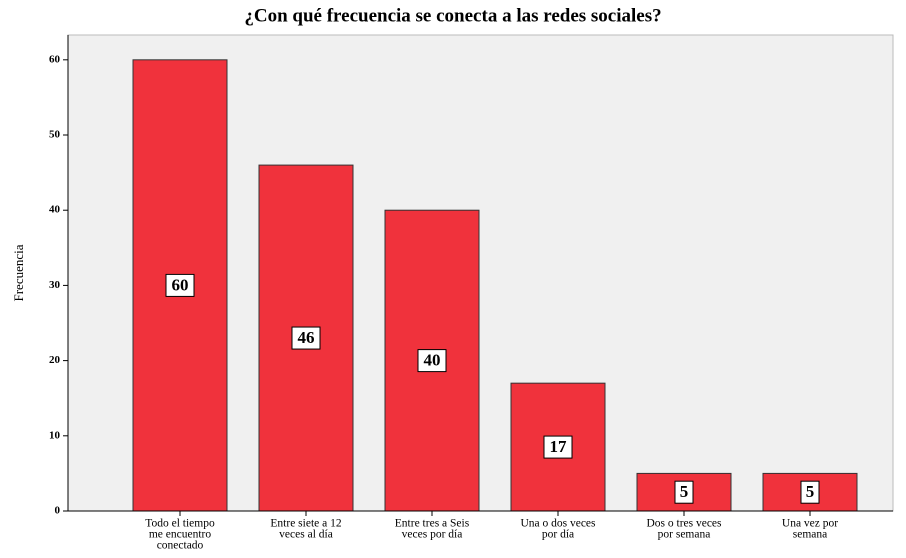 This screenshot has height=558, width=906. I want to click on y-tick-label: 30, so click(55, 285).